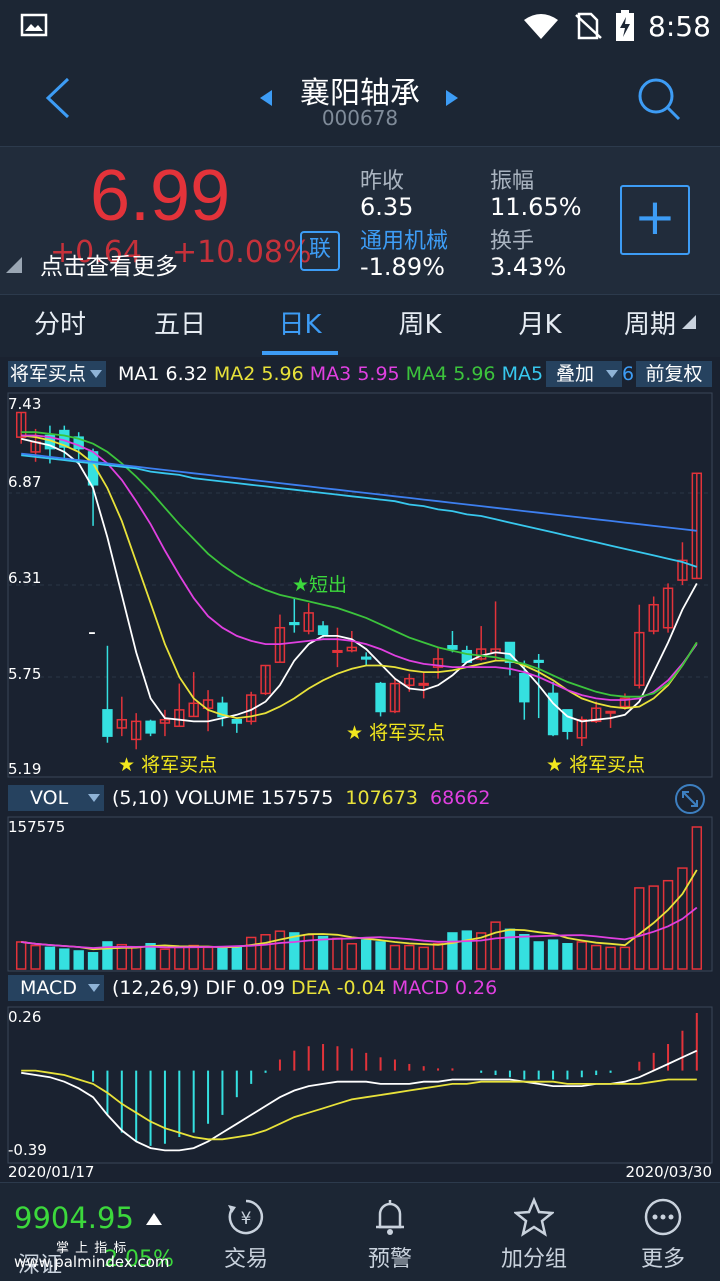 The width and height of the screenshot is (720, 1281). Describe the element at coordinates (663, 1232) in the screenshot. I see `nav-more: 更多` at that location.